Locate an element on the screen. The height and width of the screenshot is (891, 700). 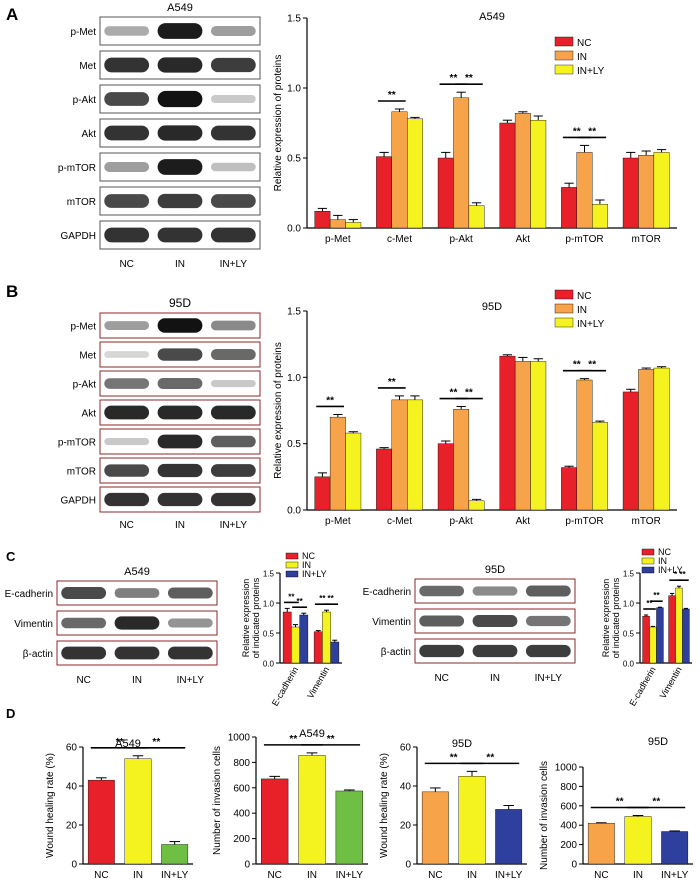
y-tick-label: 1.0 is located at coordinates (294, 378).